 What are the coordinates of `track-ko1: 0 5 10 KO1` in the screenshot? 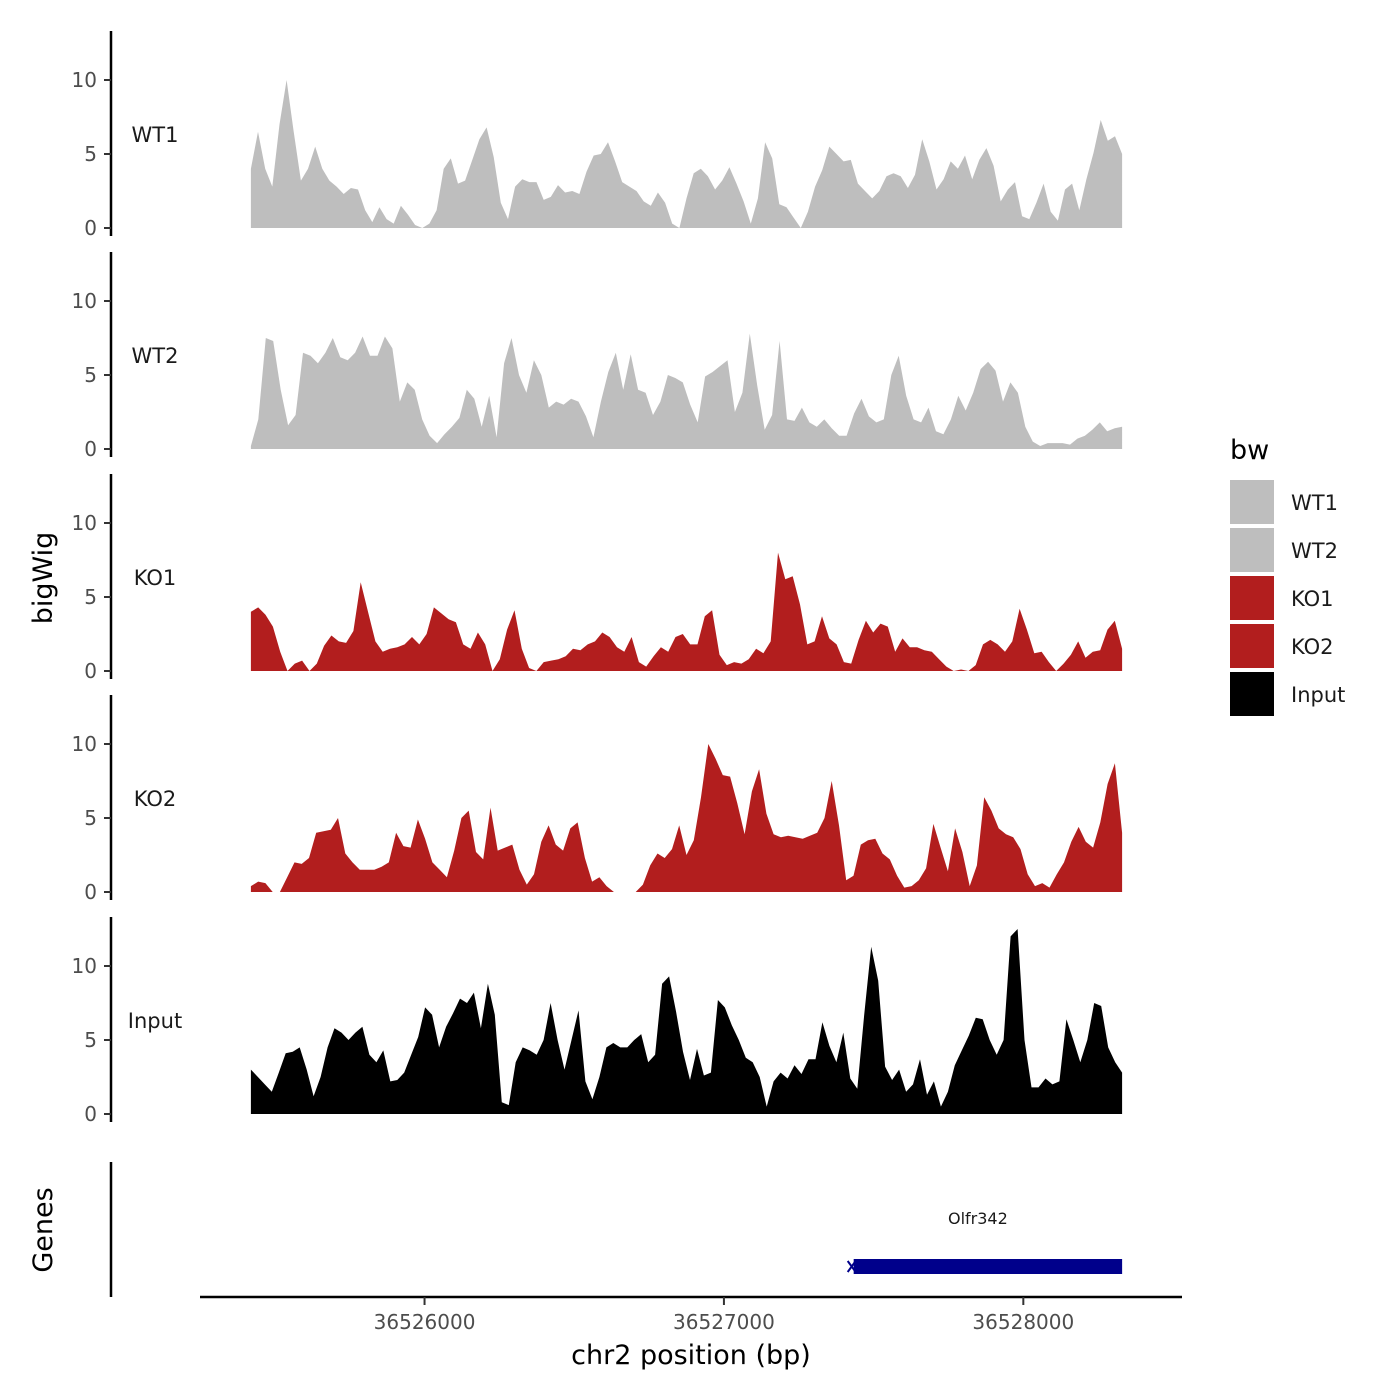 It's located at (597, 578).